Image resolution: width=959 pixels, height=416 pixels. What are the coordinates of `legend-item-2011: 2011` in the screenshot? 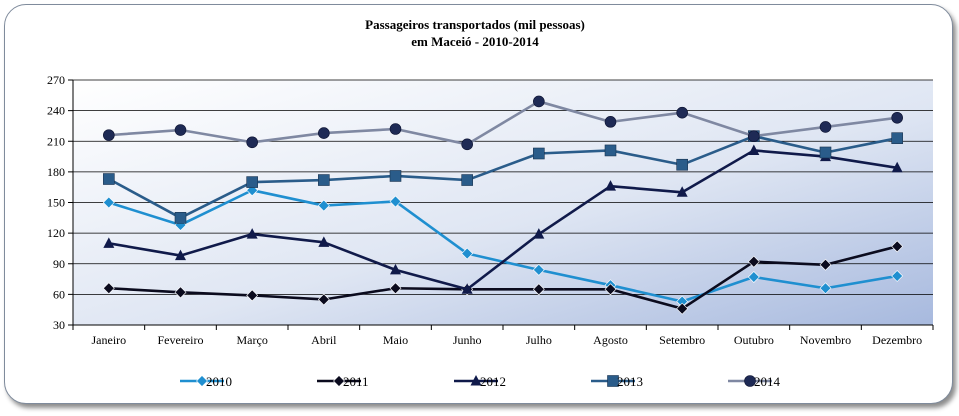 It's located at (343, 381).